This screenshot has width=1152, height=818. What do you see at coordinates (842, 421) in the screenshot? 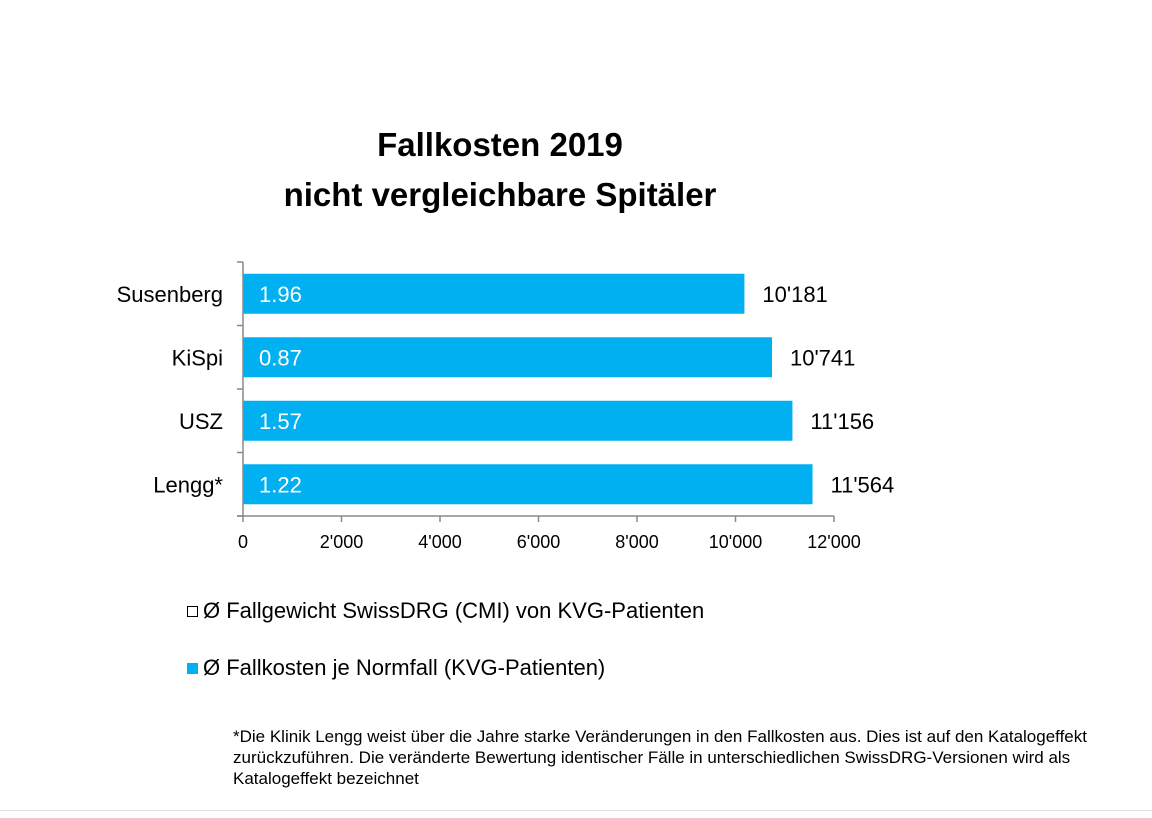
I see `bar-value-label: 11'156` at bounding box center [842, 421].